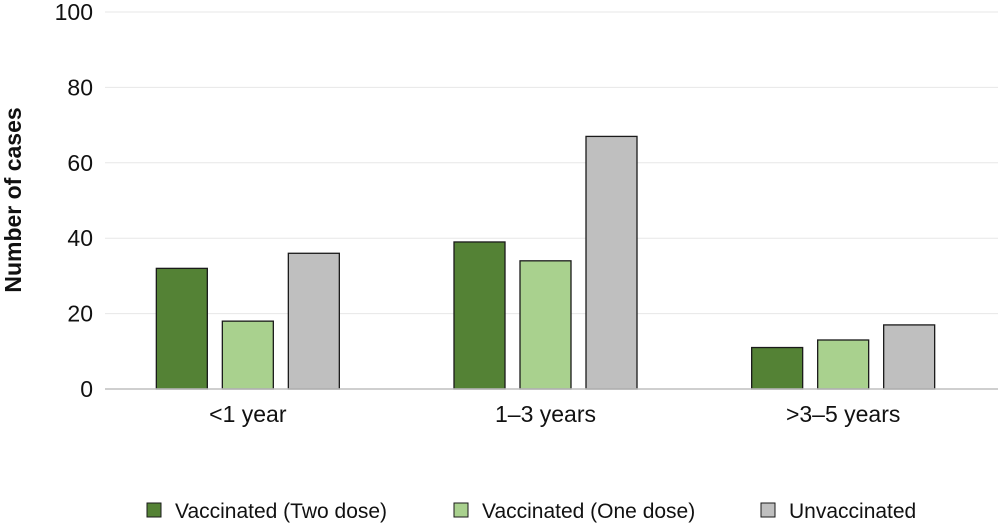 The height and width of the screenshot is (527, 1000). I want to click on legend-label: Unvaccinated, so click(852, 511).